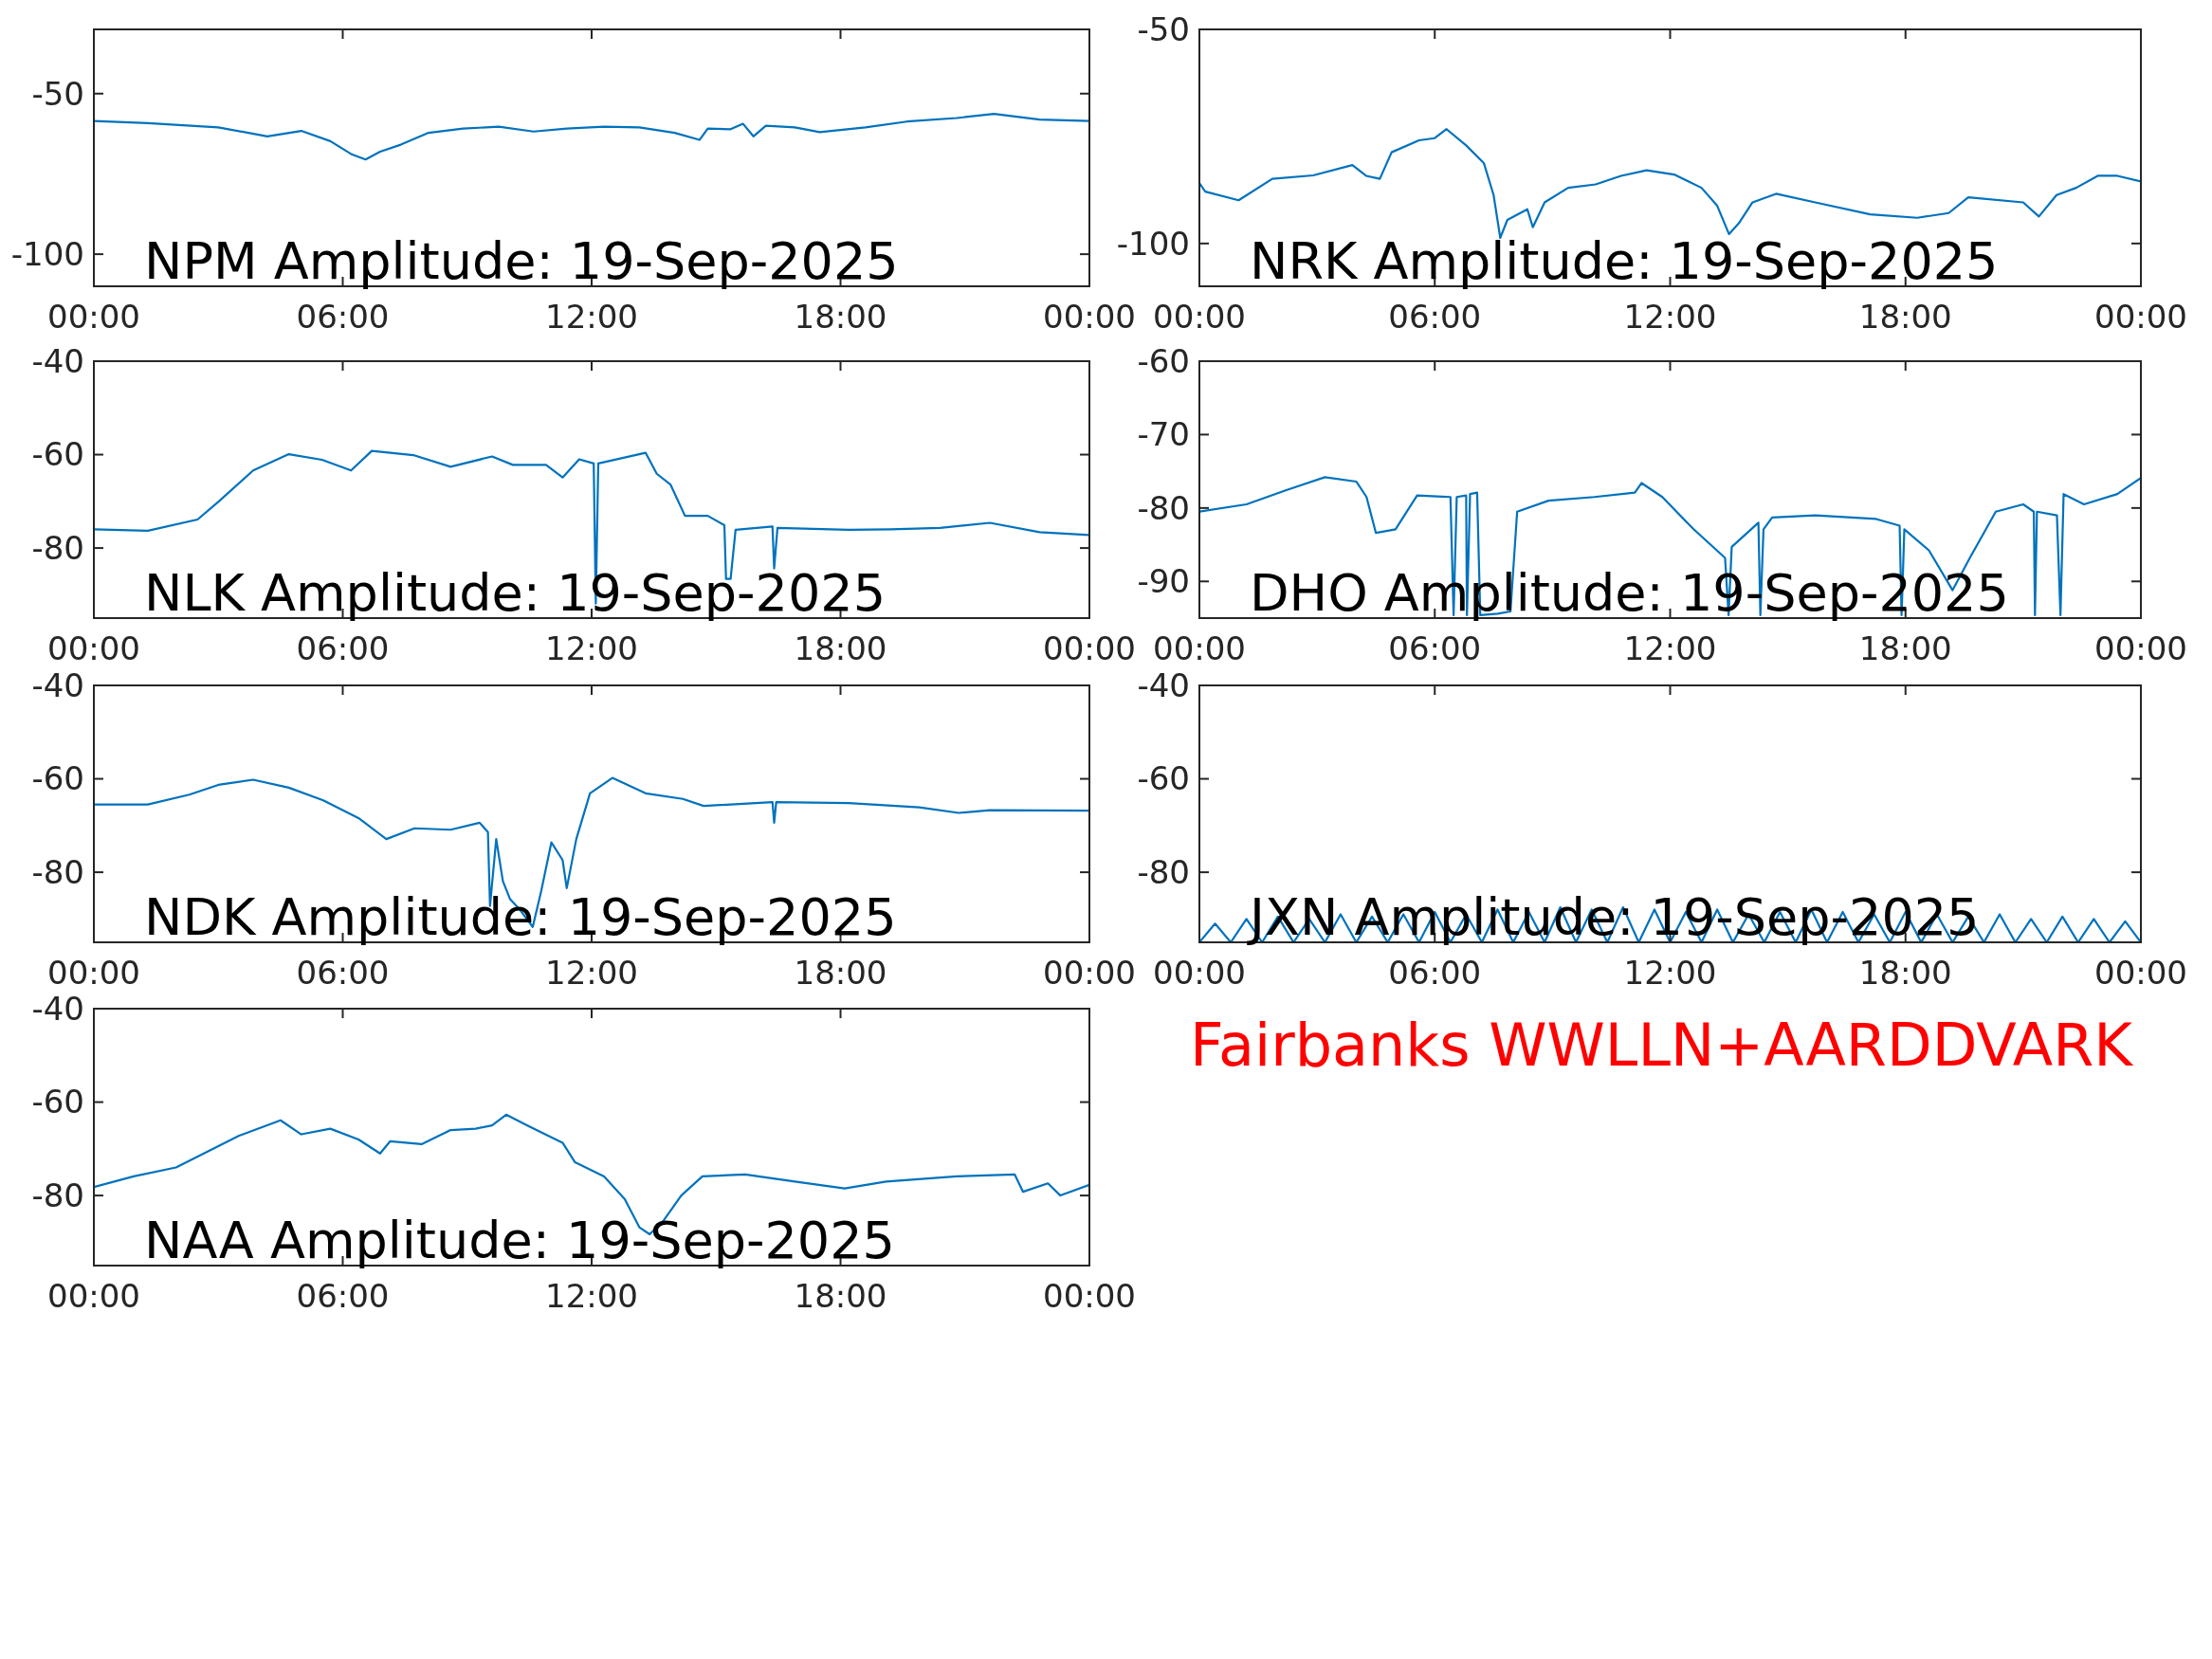 The image size is (2212, 1659). What do you see at coordinates (515, 593) in the screenshot?
I see `text: NLK Amplitude: 19-Sep-2025` at bounding box center [515, 593].